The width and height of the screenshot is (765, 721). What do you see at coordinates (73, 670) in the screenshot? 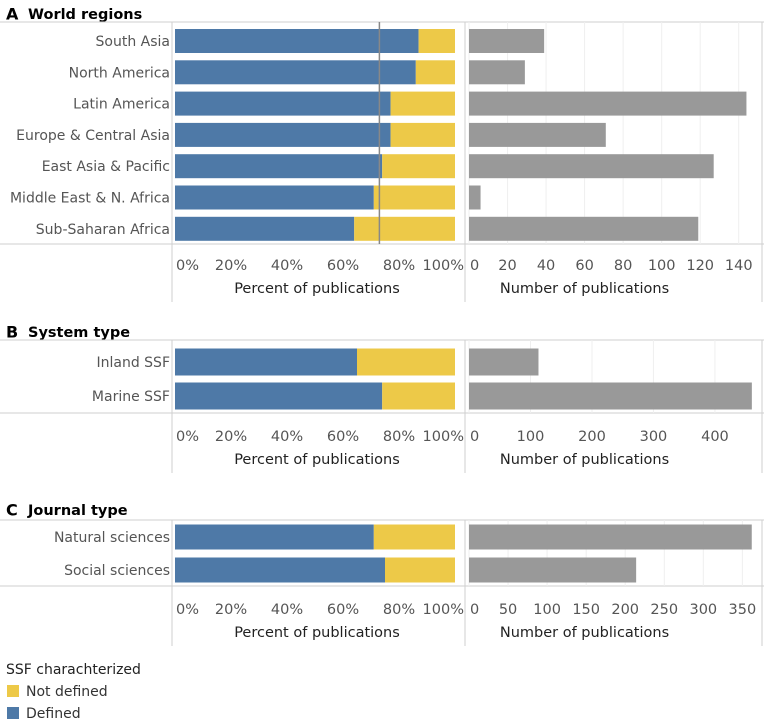
I see `legend-title: SSF charachterized` at bounding box center [73, 670].